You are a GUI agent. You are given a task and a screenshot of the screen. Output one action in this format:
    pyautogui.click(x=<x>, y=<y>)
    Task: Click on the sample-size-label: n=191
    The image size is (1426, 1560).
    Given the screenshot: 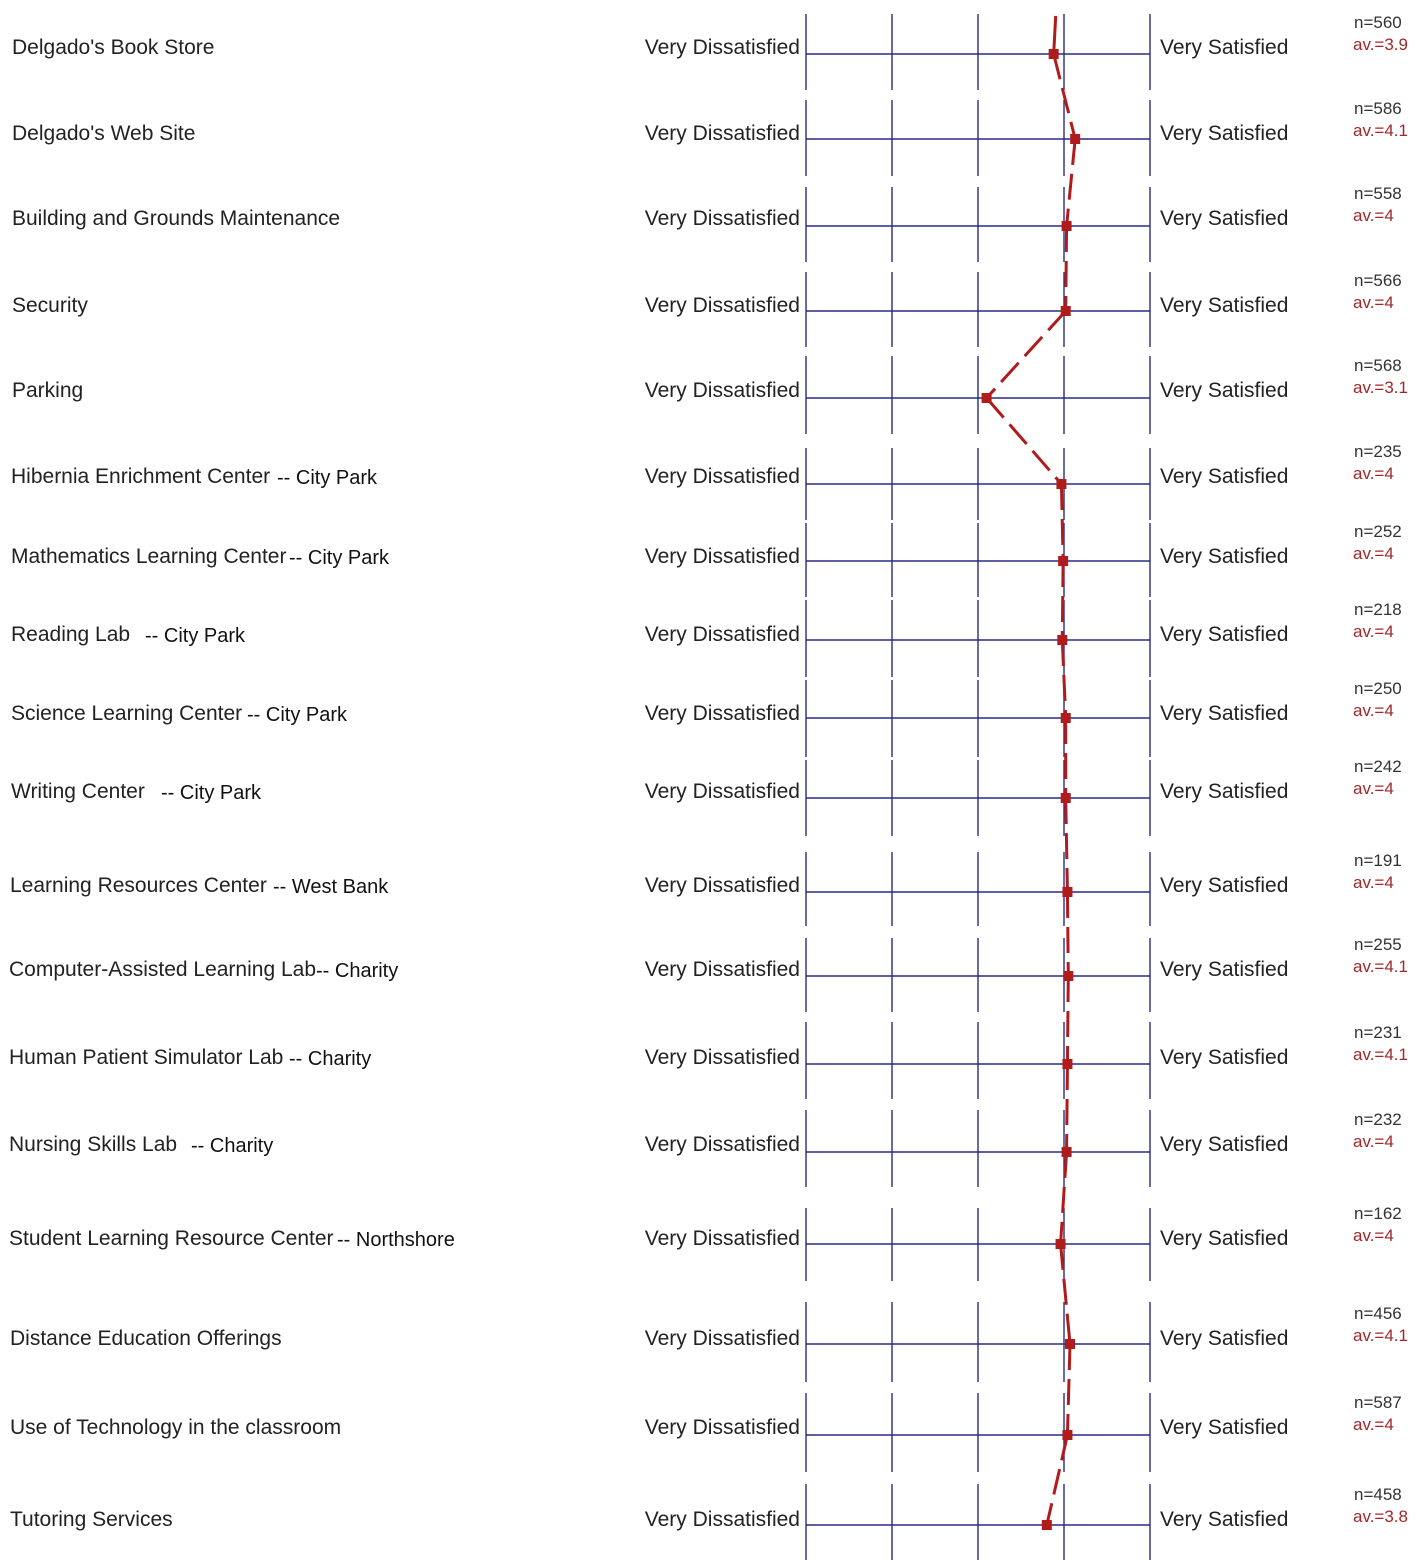 What is the action you would take?
    pyautogui.click(x=1378, y=860)
    